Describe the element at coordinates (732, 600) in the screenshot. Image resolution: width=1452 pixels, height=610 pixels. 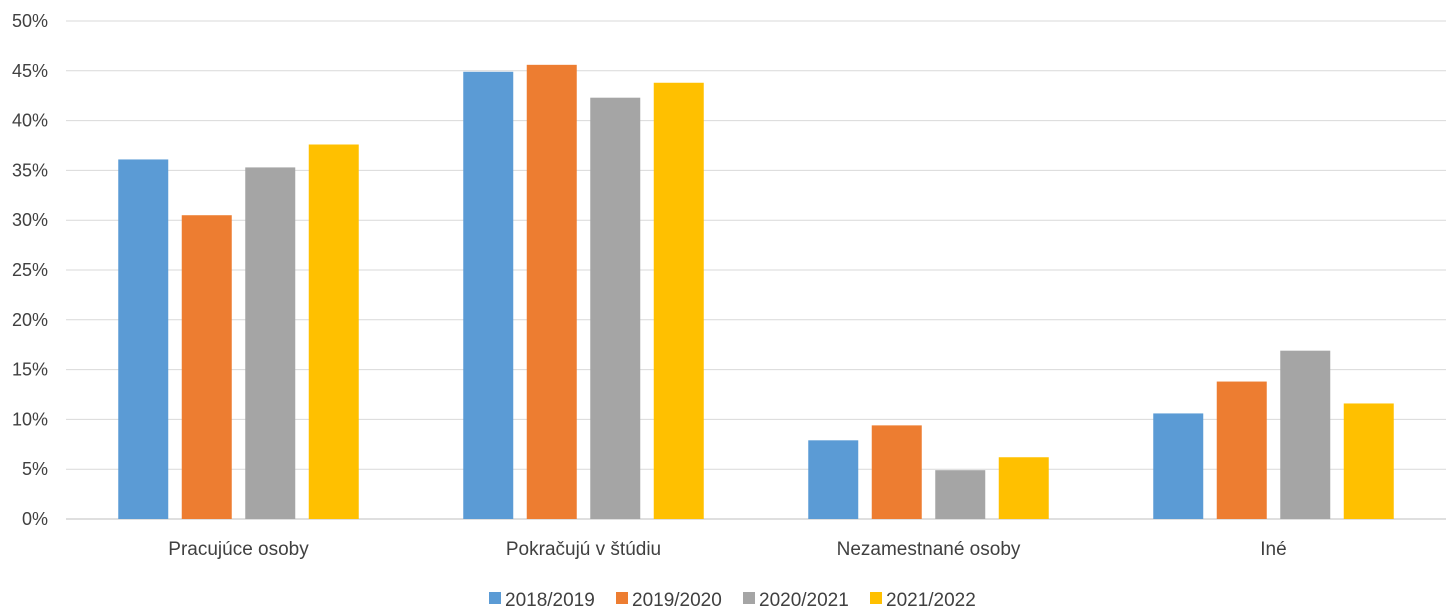
I see `legend: 2018/2019 2019/2020 2020/2021 2021/2022` at that location.